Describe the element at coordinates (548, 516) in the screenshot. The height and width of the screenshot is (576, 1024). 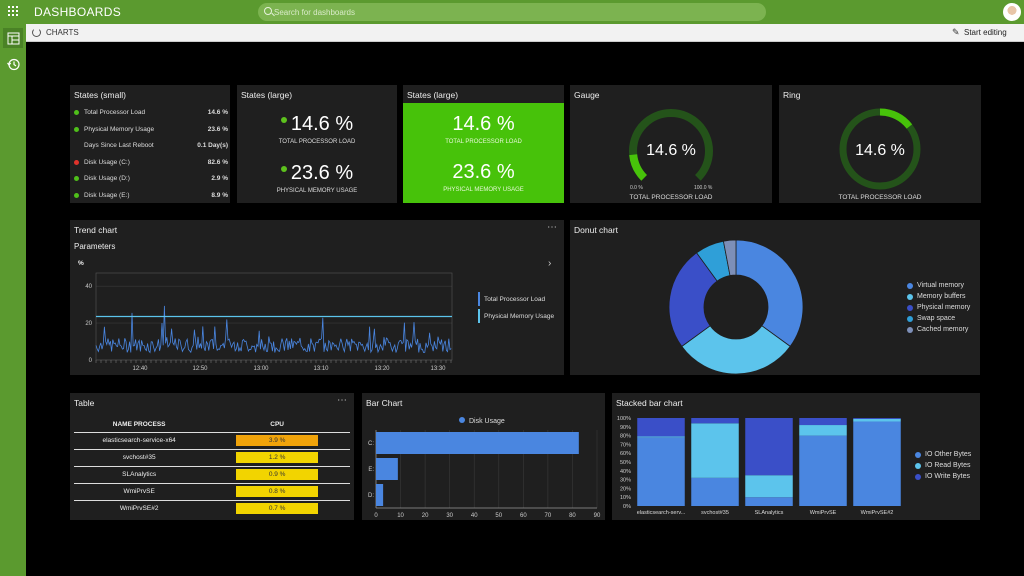
I see `x-tick-label: 70` at that location.